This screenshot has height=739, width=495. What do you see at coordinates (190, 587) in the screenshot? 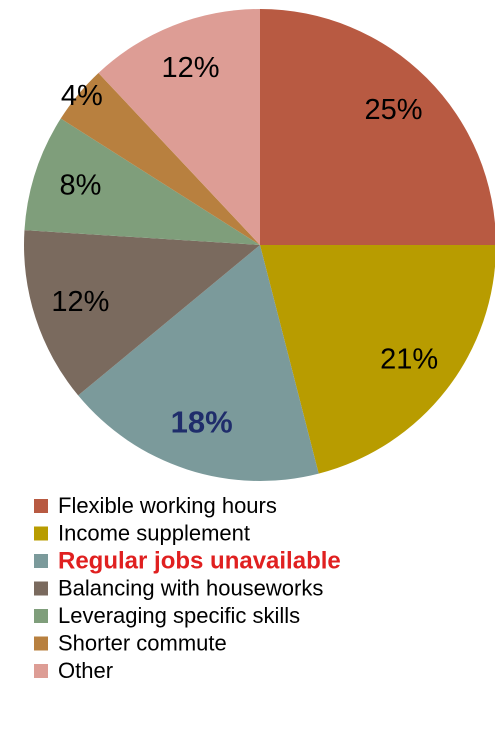
I see `legend-label: Balancing with houseworks` at bounding box center [190, 587].